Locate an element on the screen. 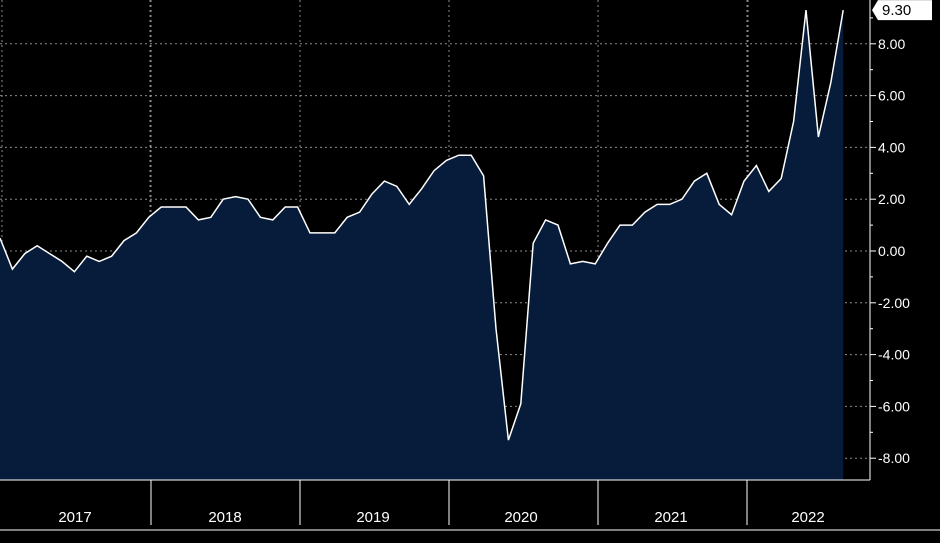  y-tick-label: 0.00 is located at coordinates (891, 251).